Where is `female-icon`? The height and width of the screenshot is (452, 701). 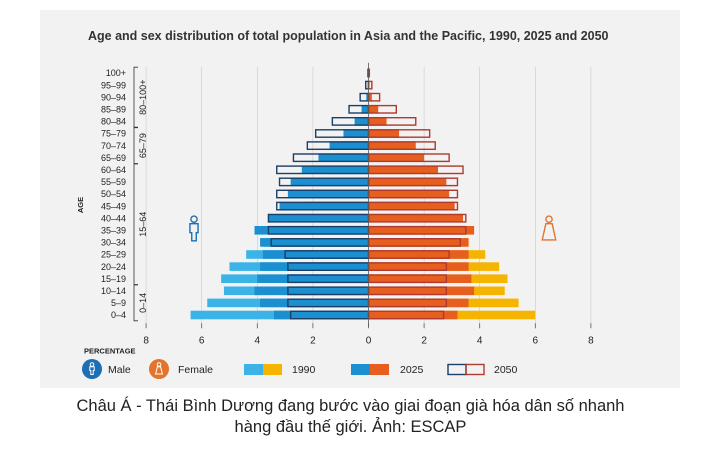 female-icon is located at coordinates (549, 228).